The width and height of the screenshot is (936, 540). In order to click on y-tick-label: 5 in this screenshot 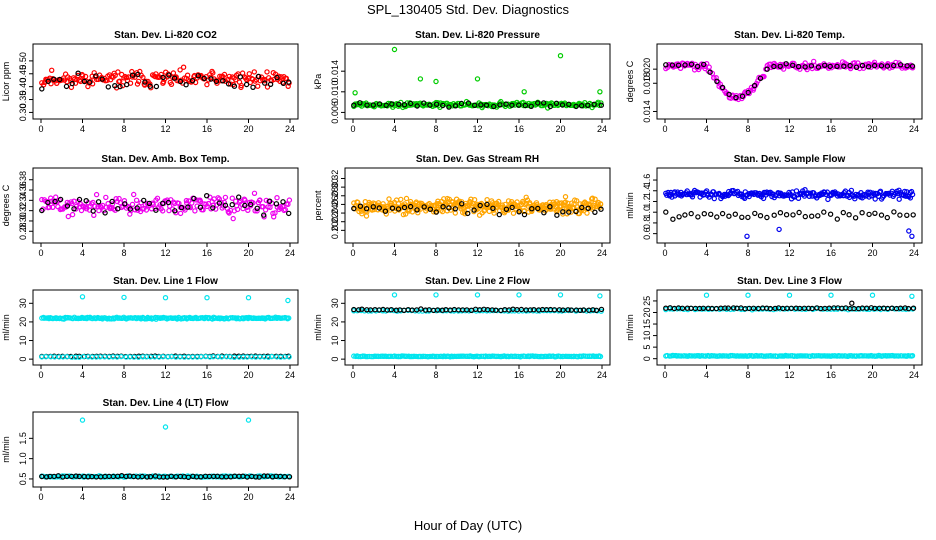, I will do `click(647, 347)`.